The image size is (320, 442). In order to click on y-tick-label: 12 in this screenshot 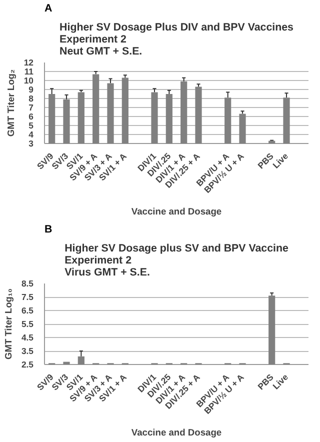, I will do `click(29, 63)`.